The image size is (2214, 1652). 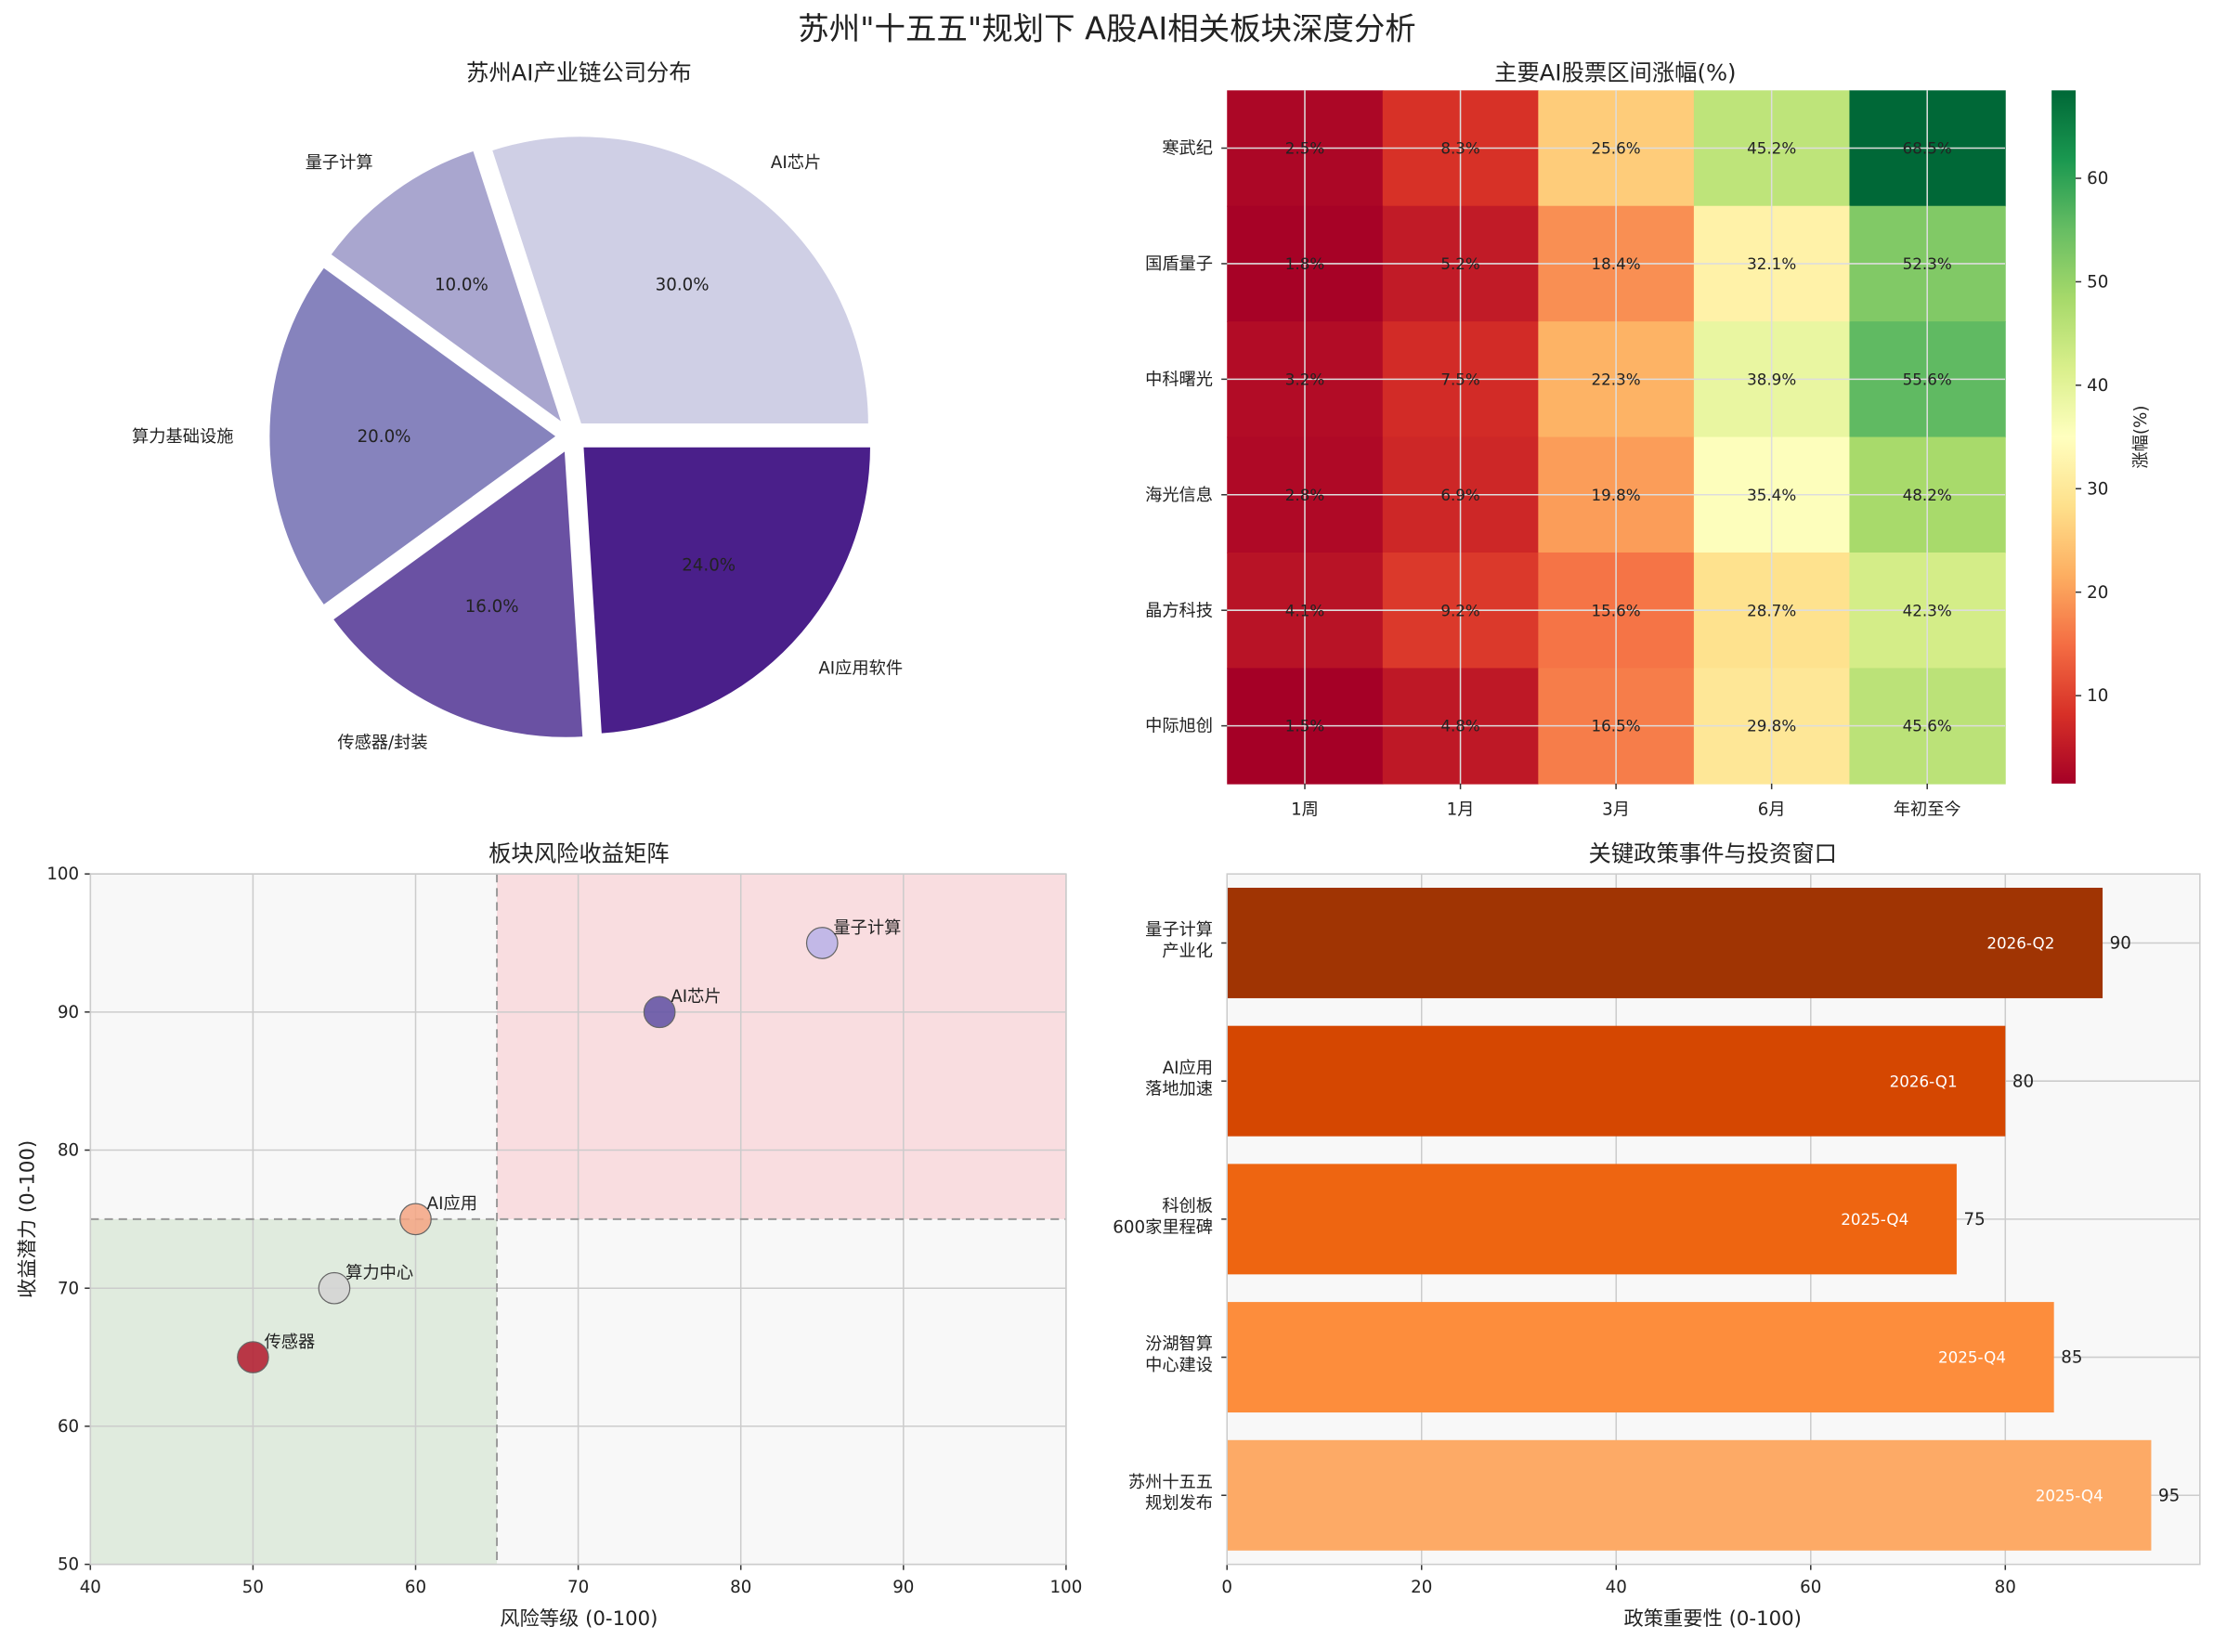 What do you see at coordinates (1179, 726) in the screenshot?
I see `y-tick-label: 中际旭创` at bounding box center [1179, 726].